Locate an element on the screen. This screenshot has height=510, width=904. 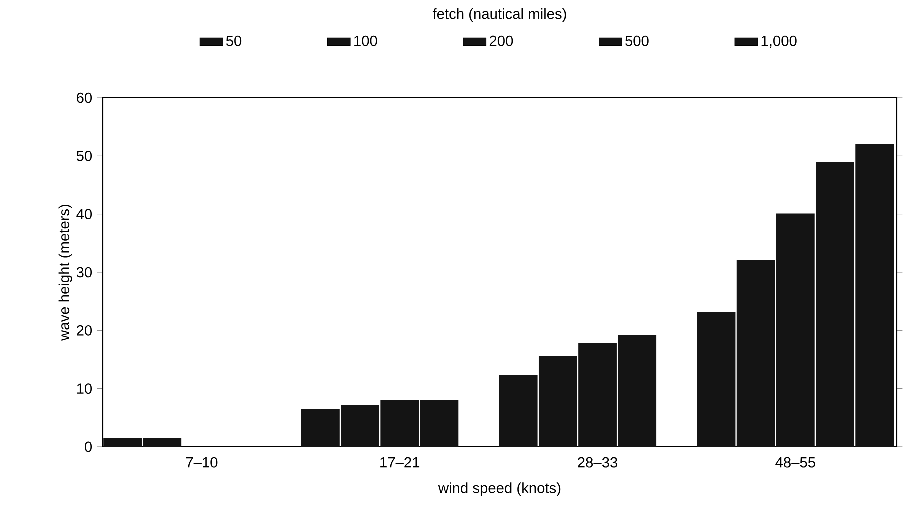
y-axis-title: wave height (meters) is located at coordinates (65, 272).